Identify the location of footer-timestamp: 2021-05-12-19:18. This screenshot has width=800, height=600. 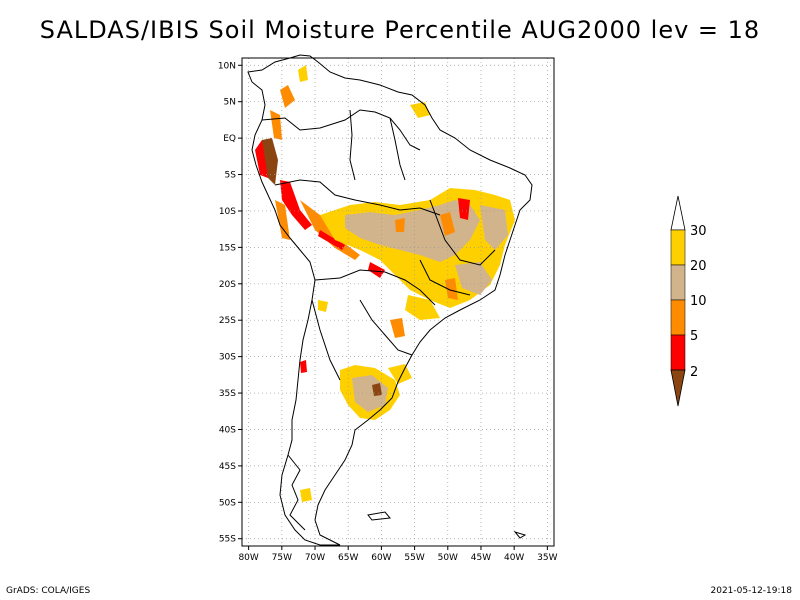
(751, 591).